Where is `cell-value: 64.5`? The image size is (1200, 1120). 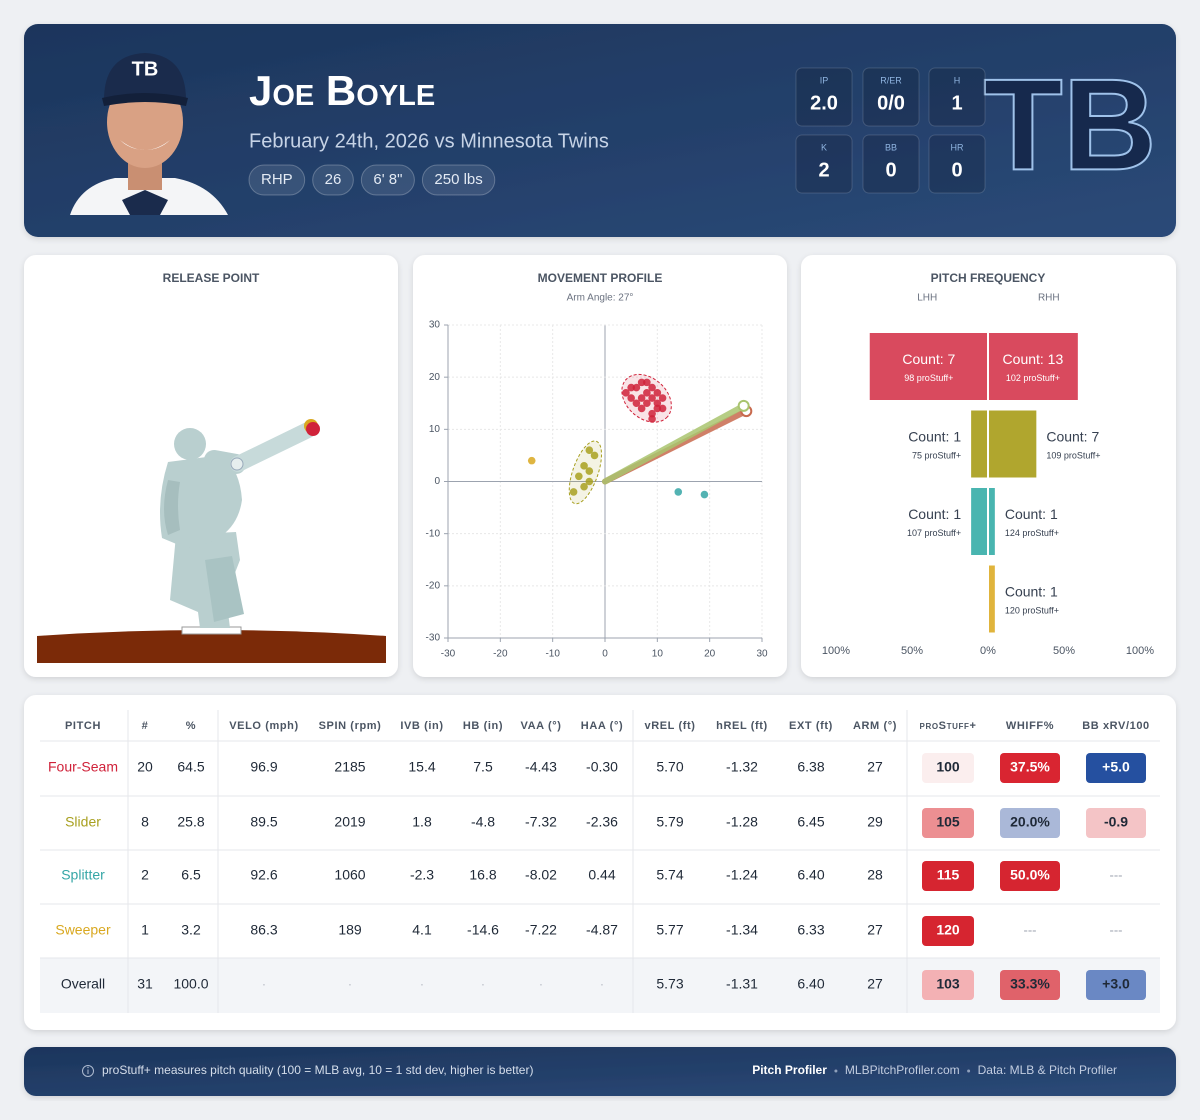 cell-value: 64.5 is located at coordinates (190, 767).